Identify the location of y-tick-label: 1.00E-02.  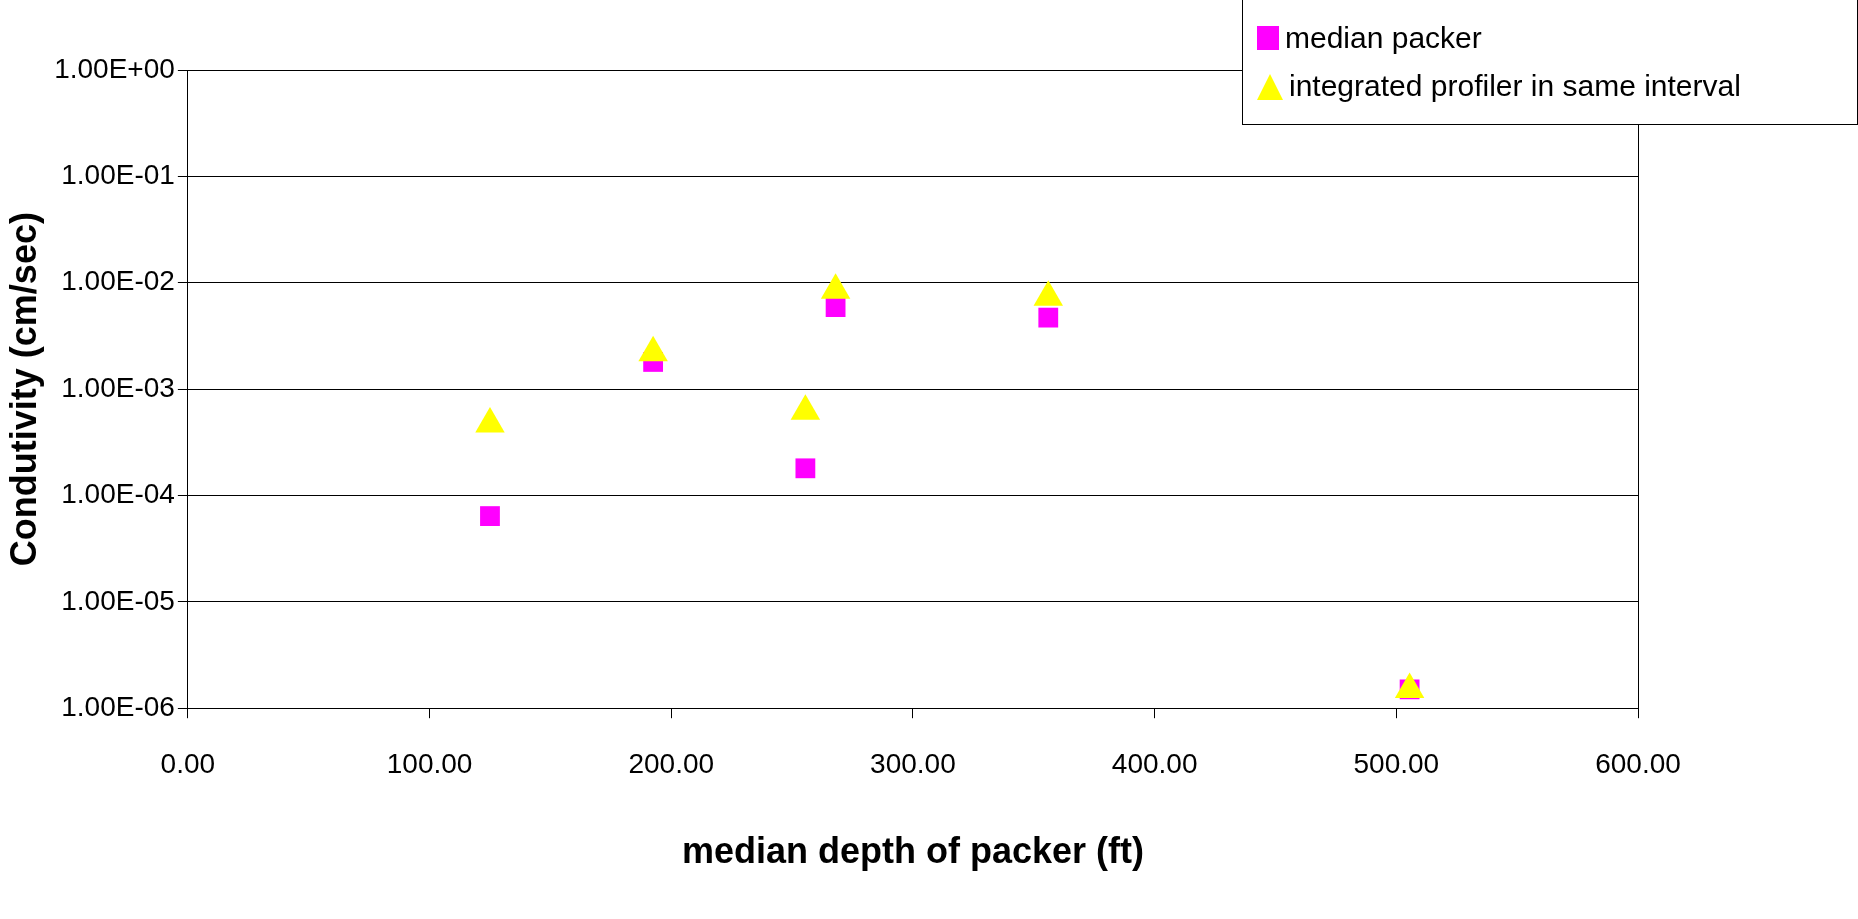
(118, 281).